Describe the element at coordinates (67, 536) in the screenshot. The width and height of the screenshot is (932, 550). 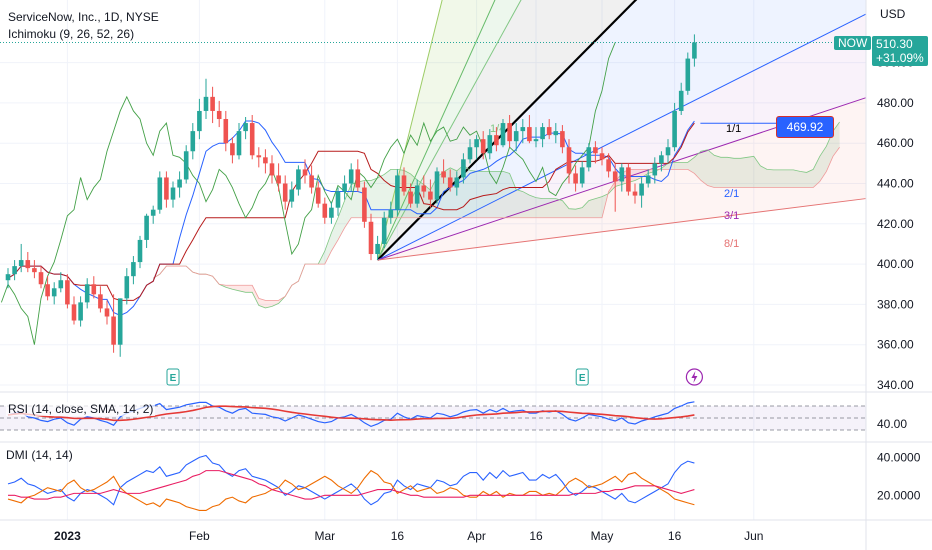
I see `date-tick-label: 2023` at that location.